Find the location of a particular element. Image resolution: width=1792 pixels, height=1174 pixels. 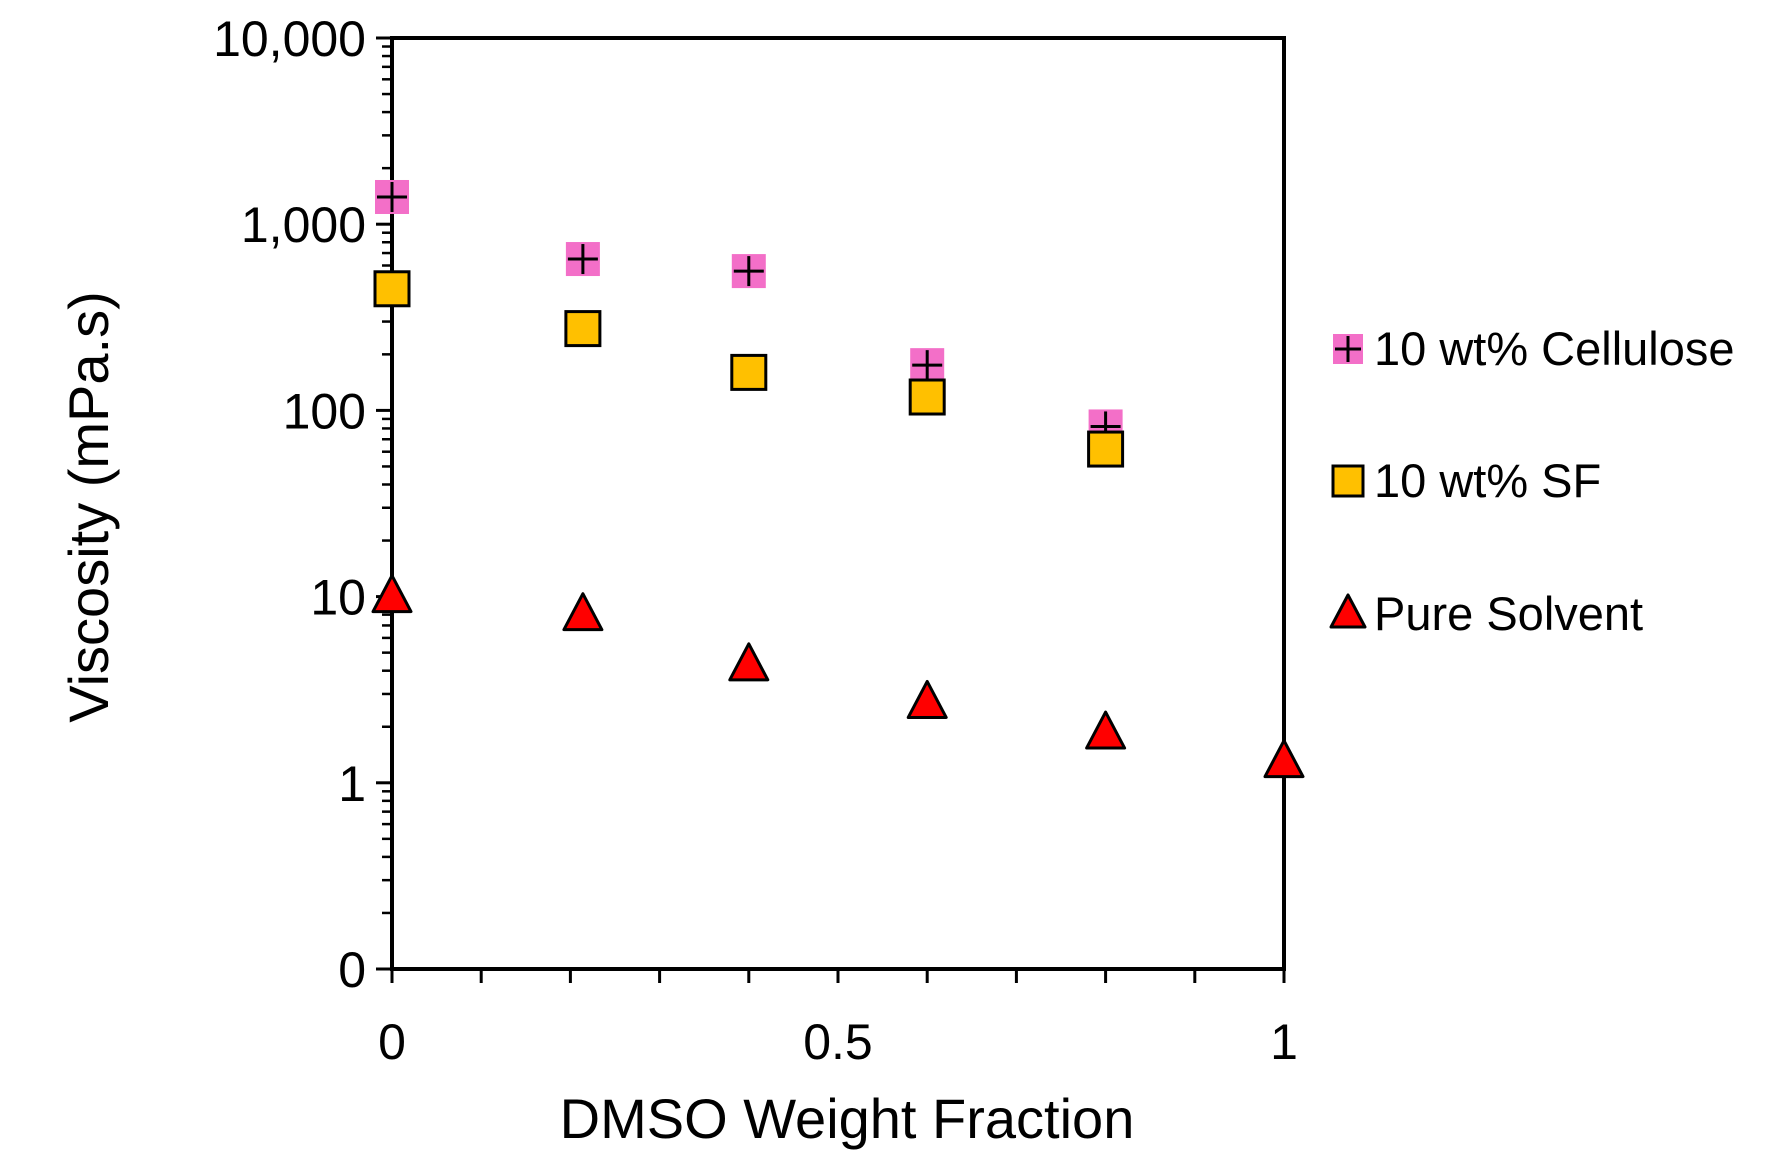

legend-marker-cellulose is located at coordinates (1348, 349).